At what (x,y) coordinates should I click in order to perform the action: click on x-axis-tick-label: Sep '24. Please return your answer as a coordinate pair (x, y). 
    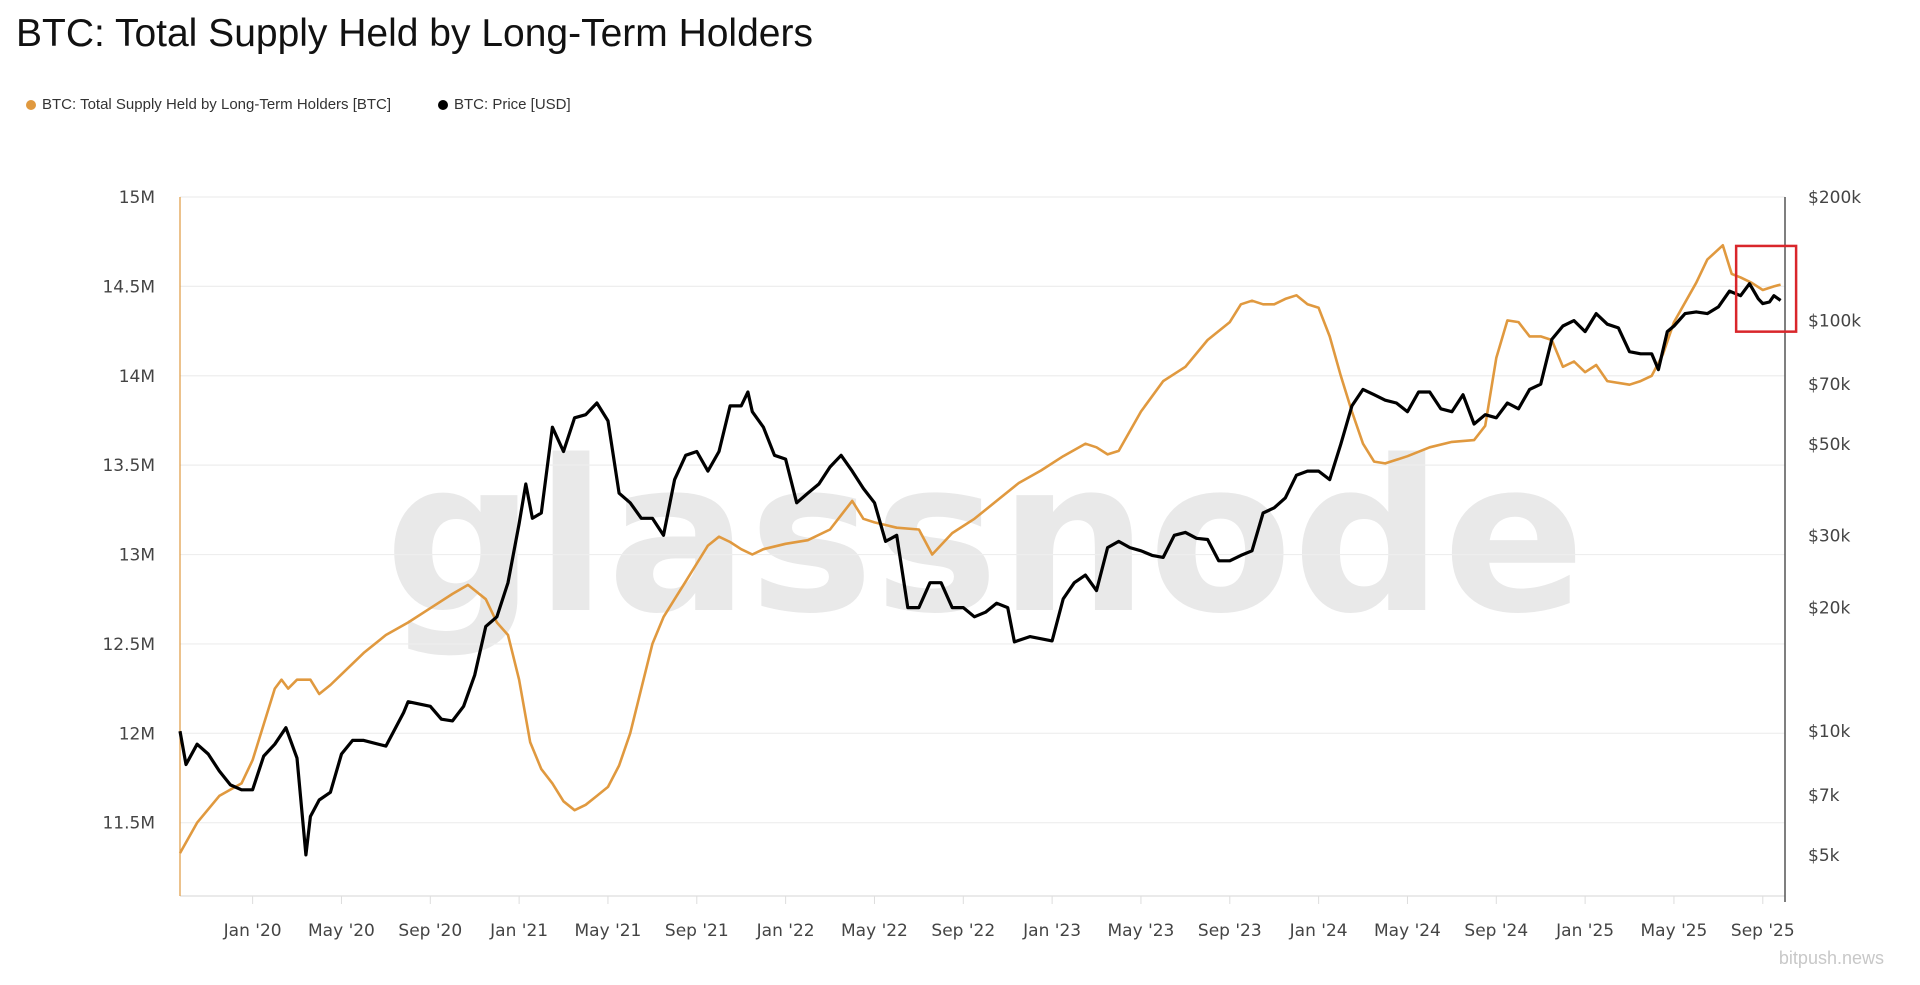
    Looking at the image, I should click on (1496, 931).